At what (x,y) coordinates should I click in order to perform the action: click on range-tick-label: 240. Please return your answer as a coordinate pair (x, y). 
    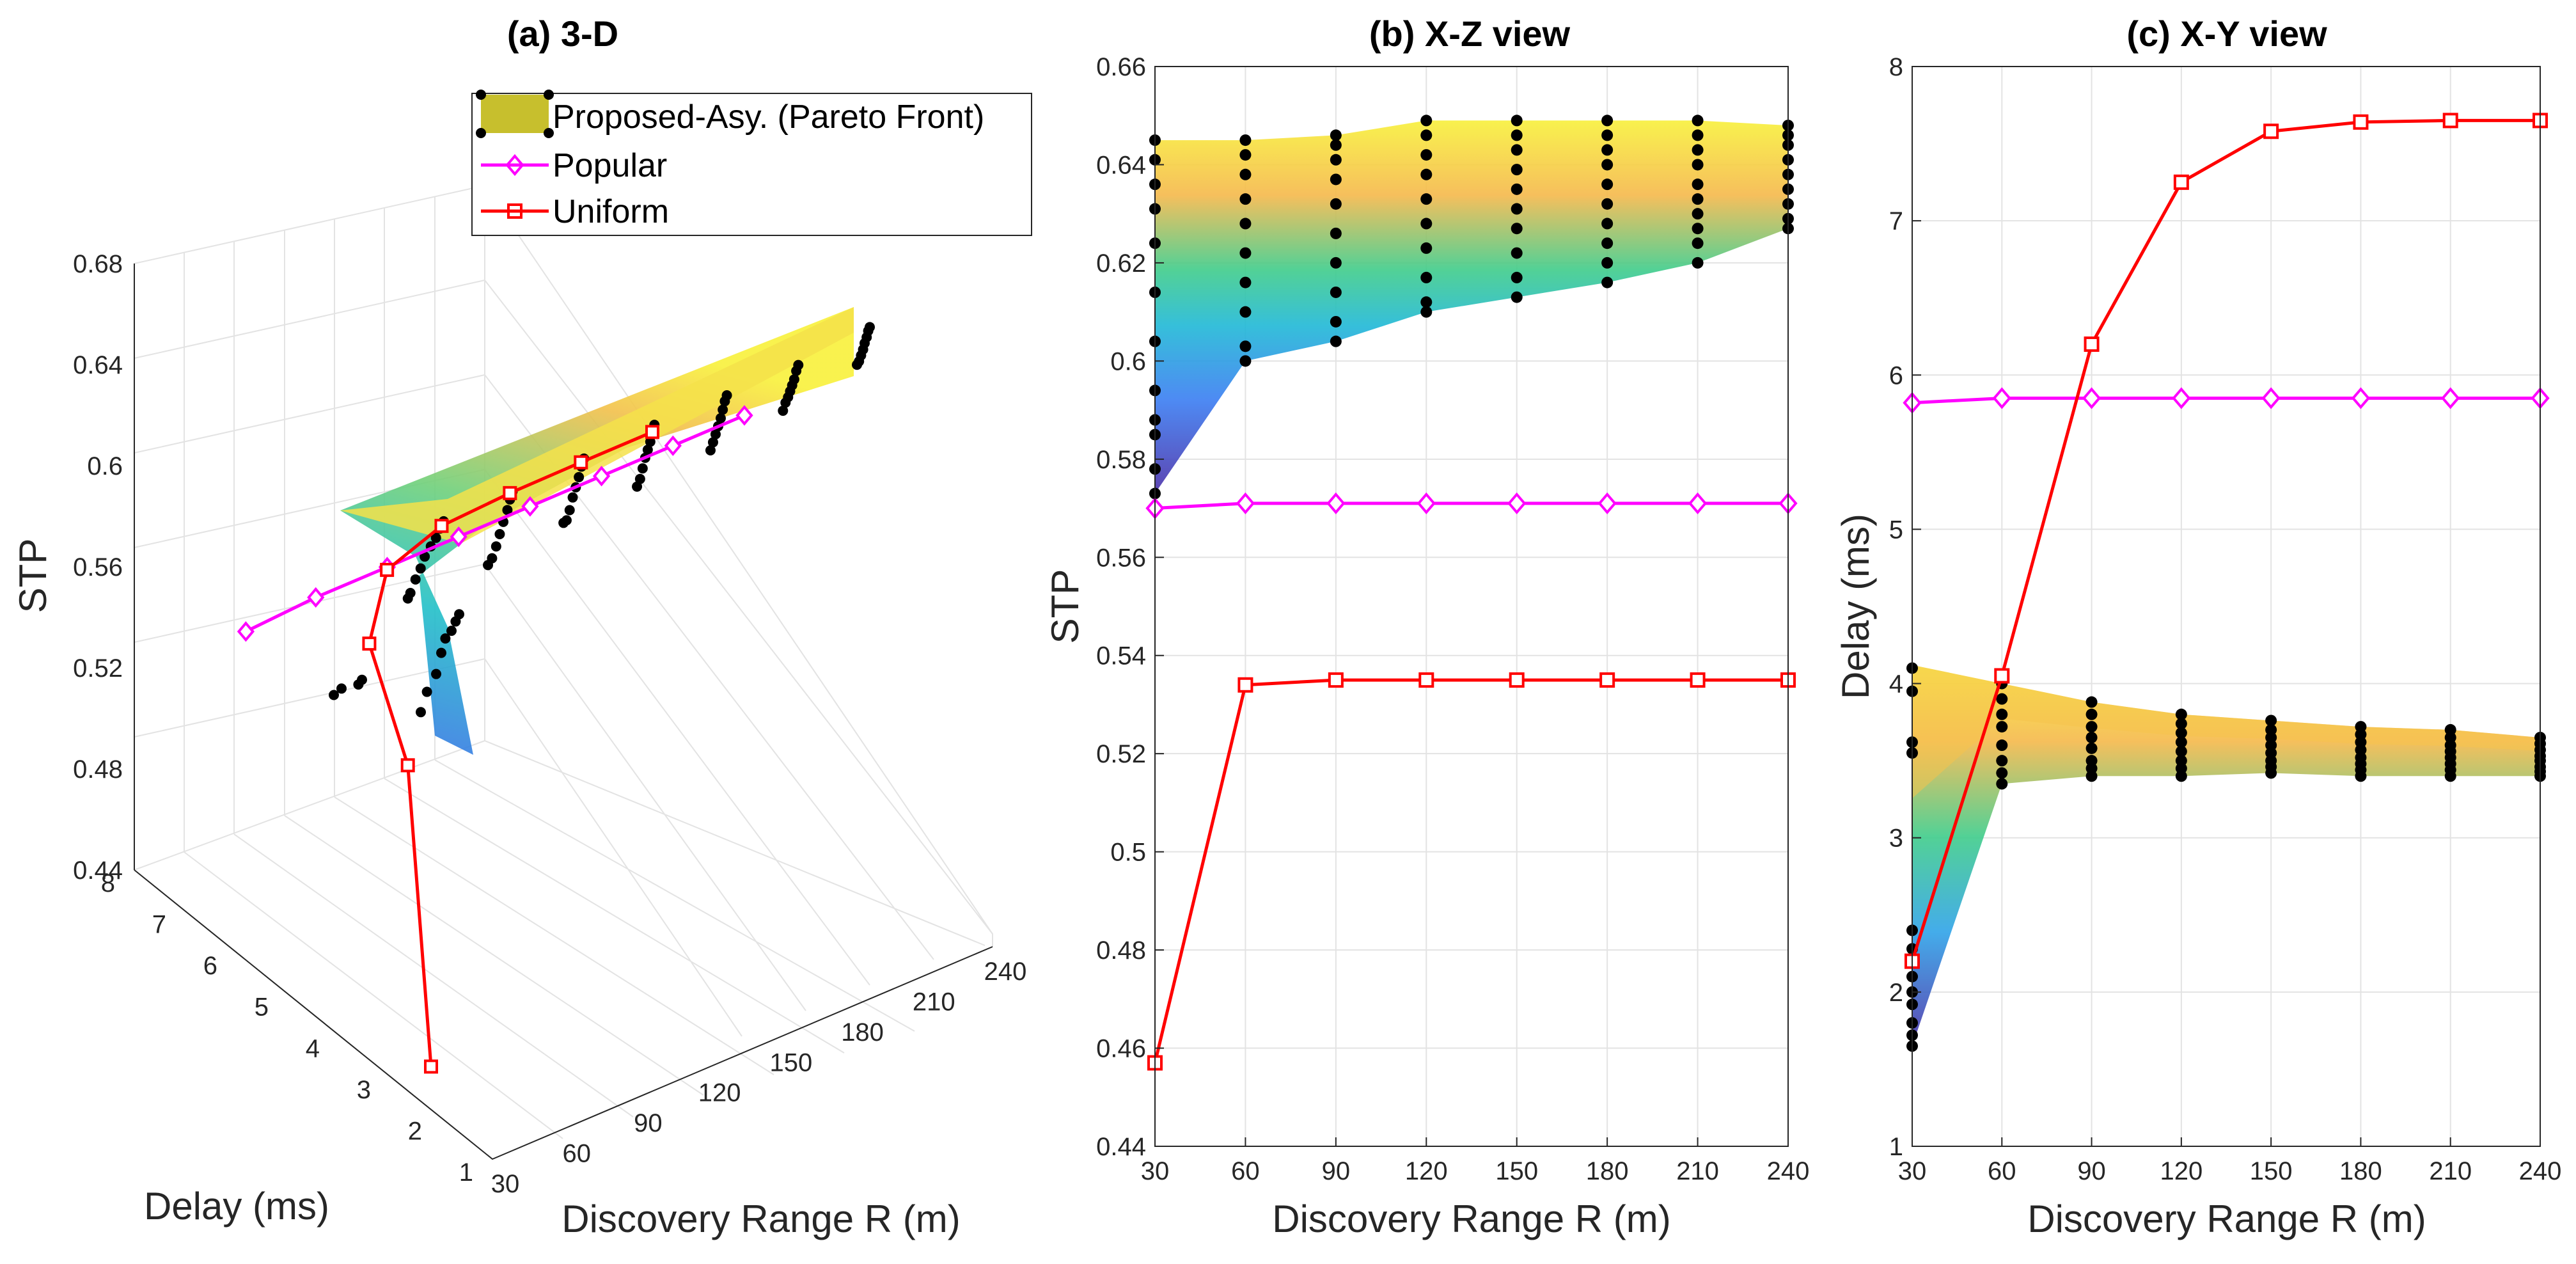
    Looking at the image, I should click on (1005, 972).